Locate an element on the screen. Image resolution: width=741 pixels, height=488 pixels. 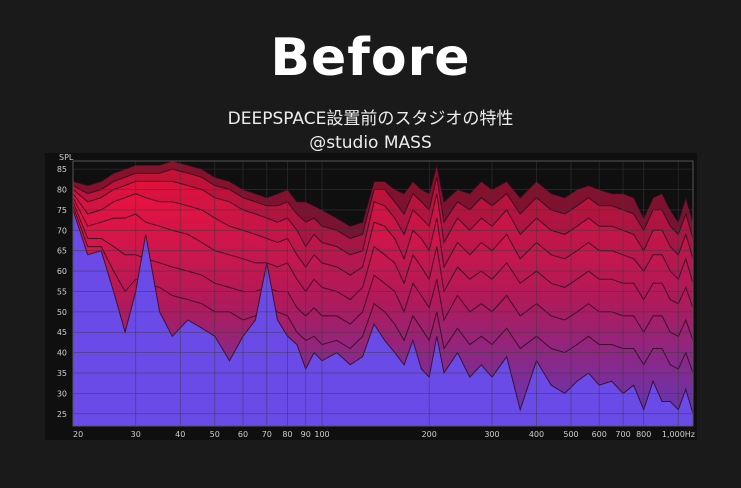
y-axis-title: SPL is located at coordinates (66, 157).